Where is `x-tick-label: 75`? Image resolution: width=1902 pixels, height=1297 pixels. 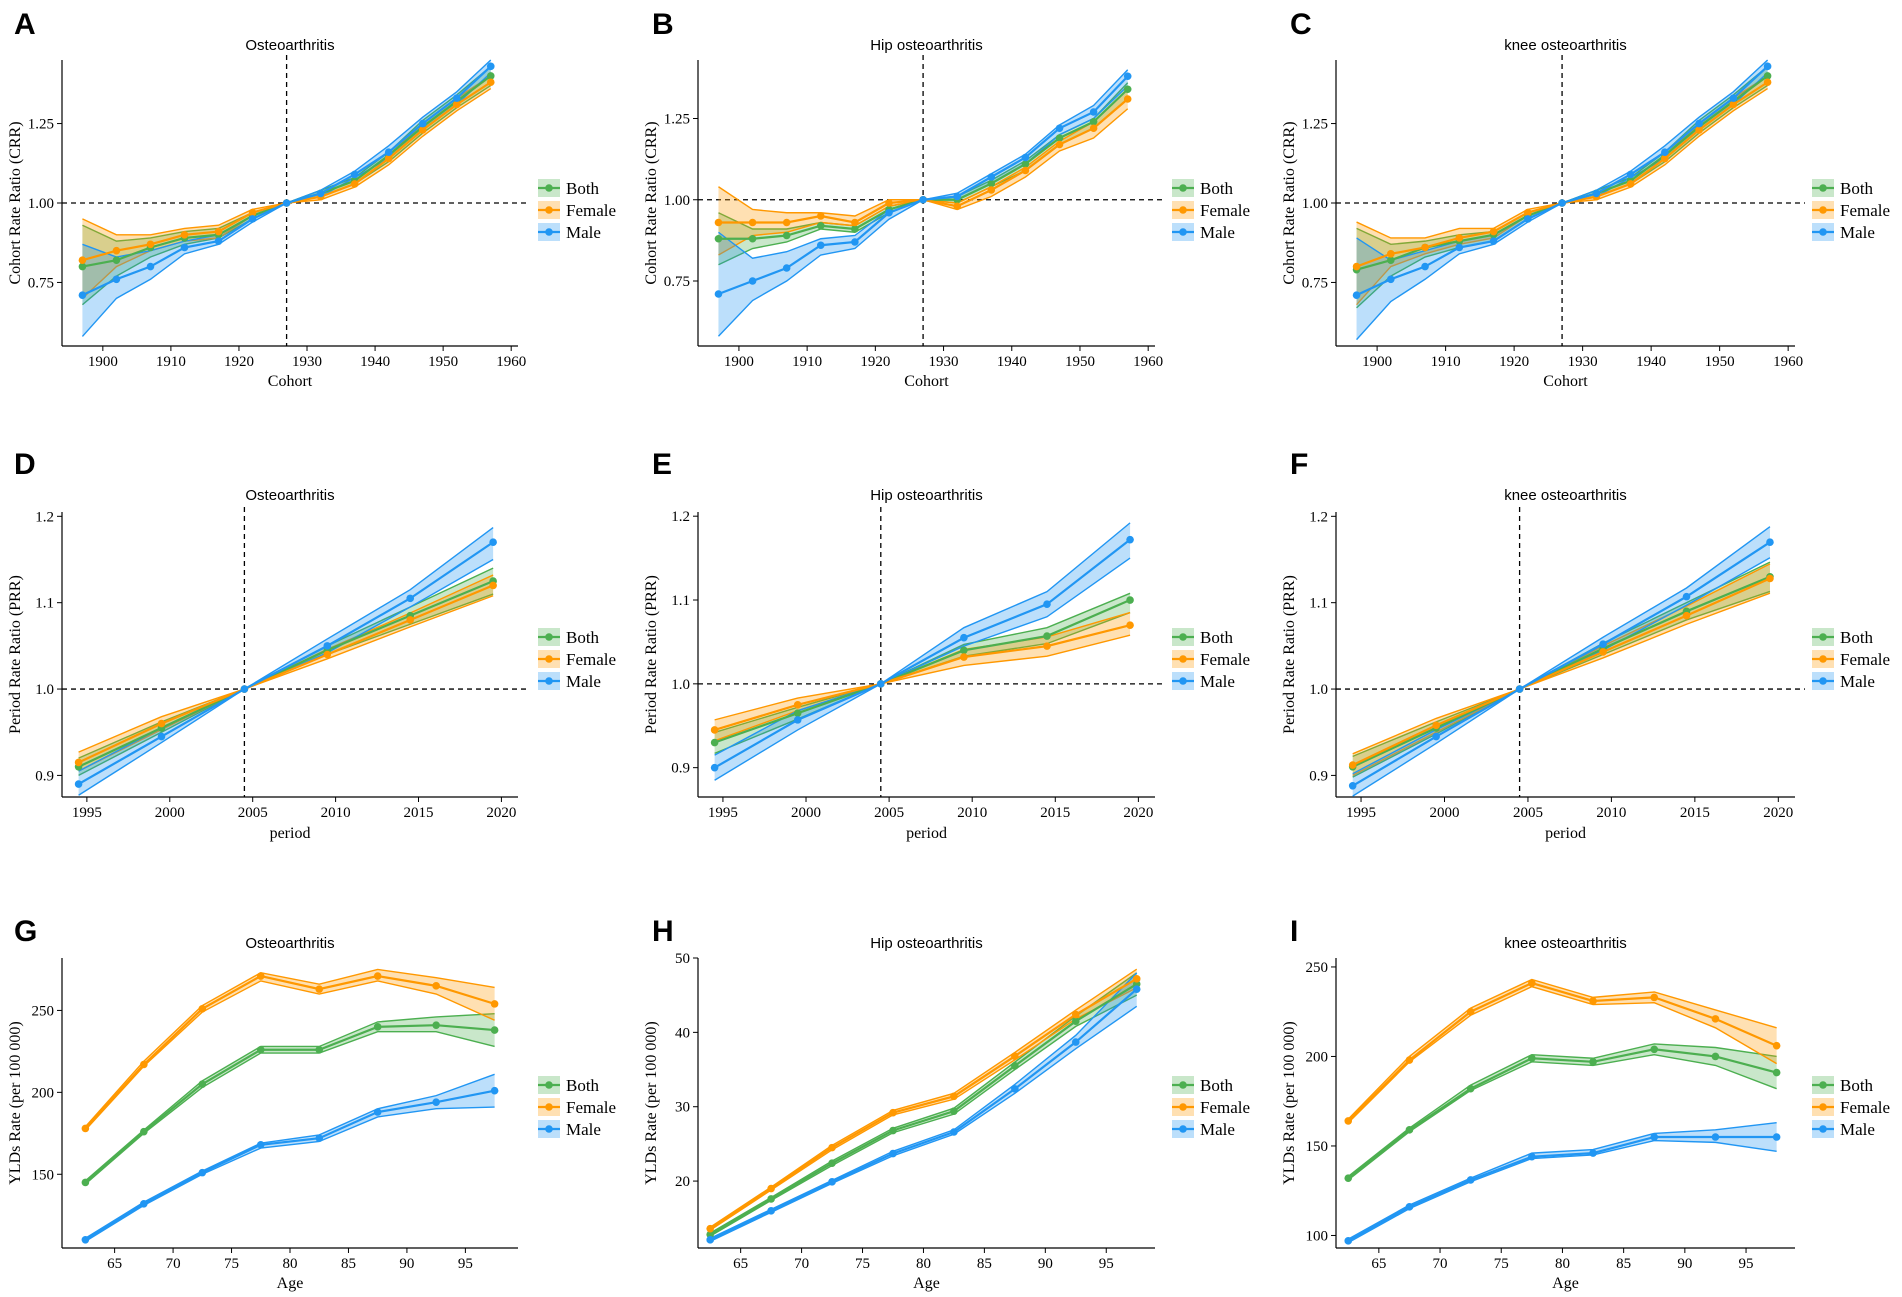
x-tick-label: 75 is located at coordinates (1501, 1264).